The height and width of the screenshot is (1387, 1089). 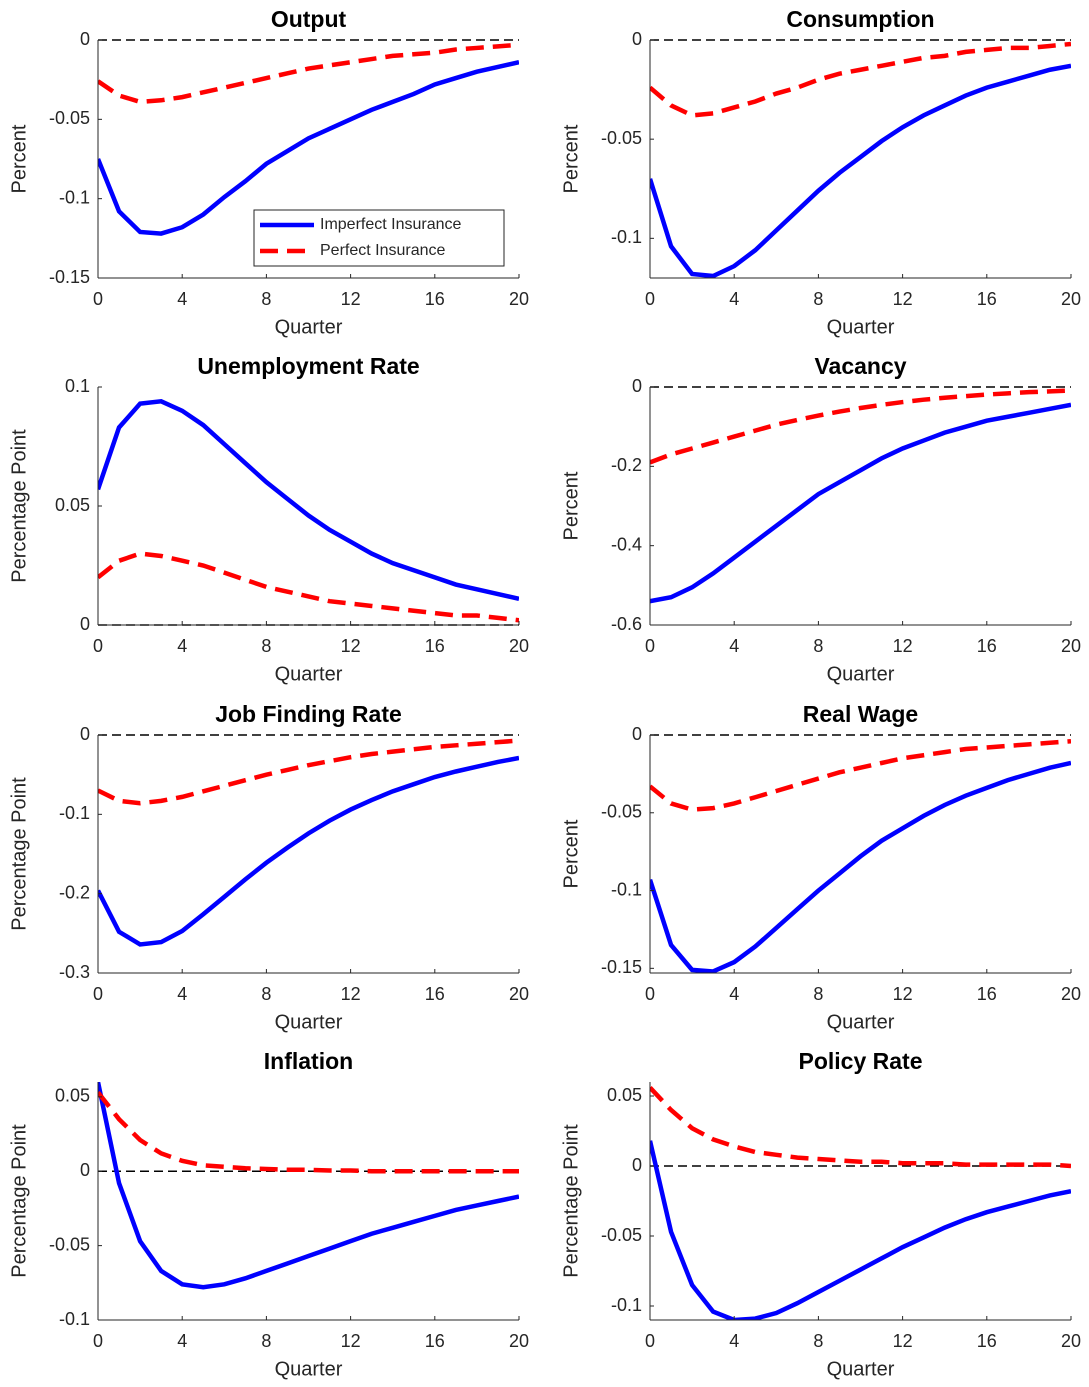 What do you see at coordinates (626, 624) in the screenshot?
I see `y-tick-label: -0.6` at bounding box center [626, 624].